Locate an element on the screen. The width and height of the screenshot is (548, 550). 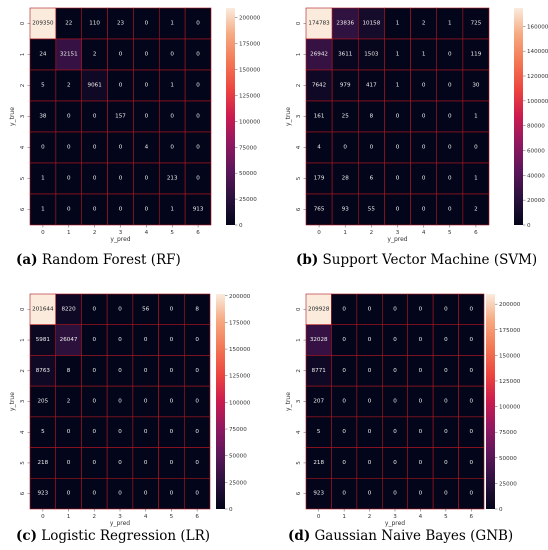
cell-value-label: 93 is located at coordinates (346, 210).